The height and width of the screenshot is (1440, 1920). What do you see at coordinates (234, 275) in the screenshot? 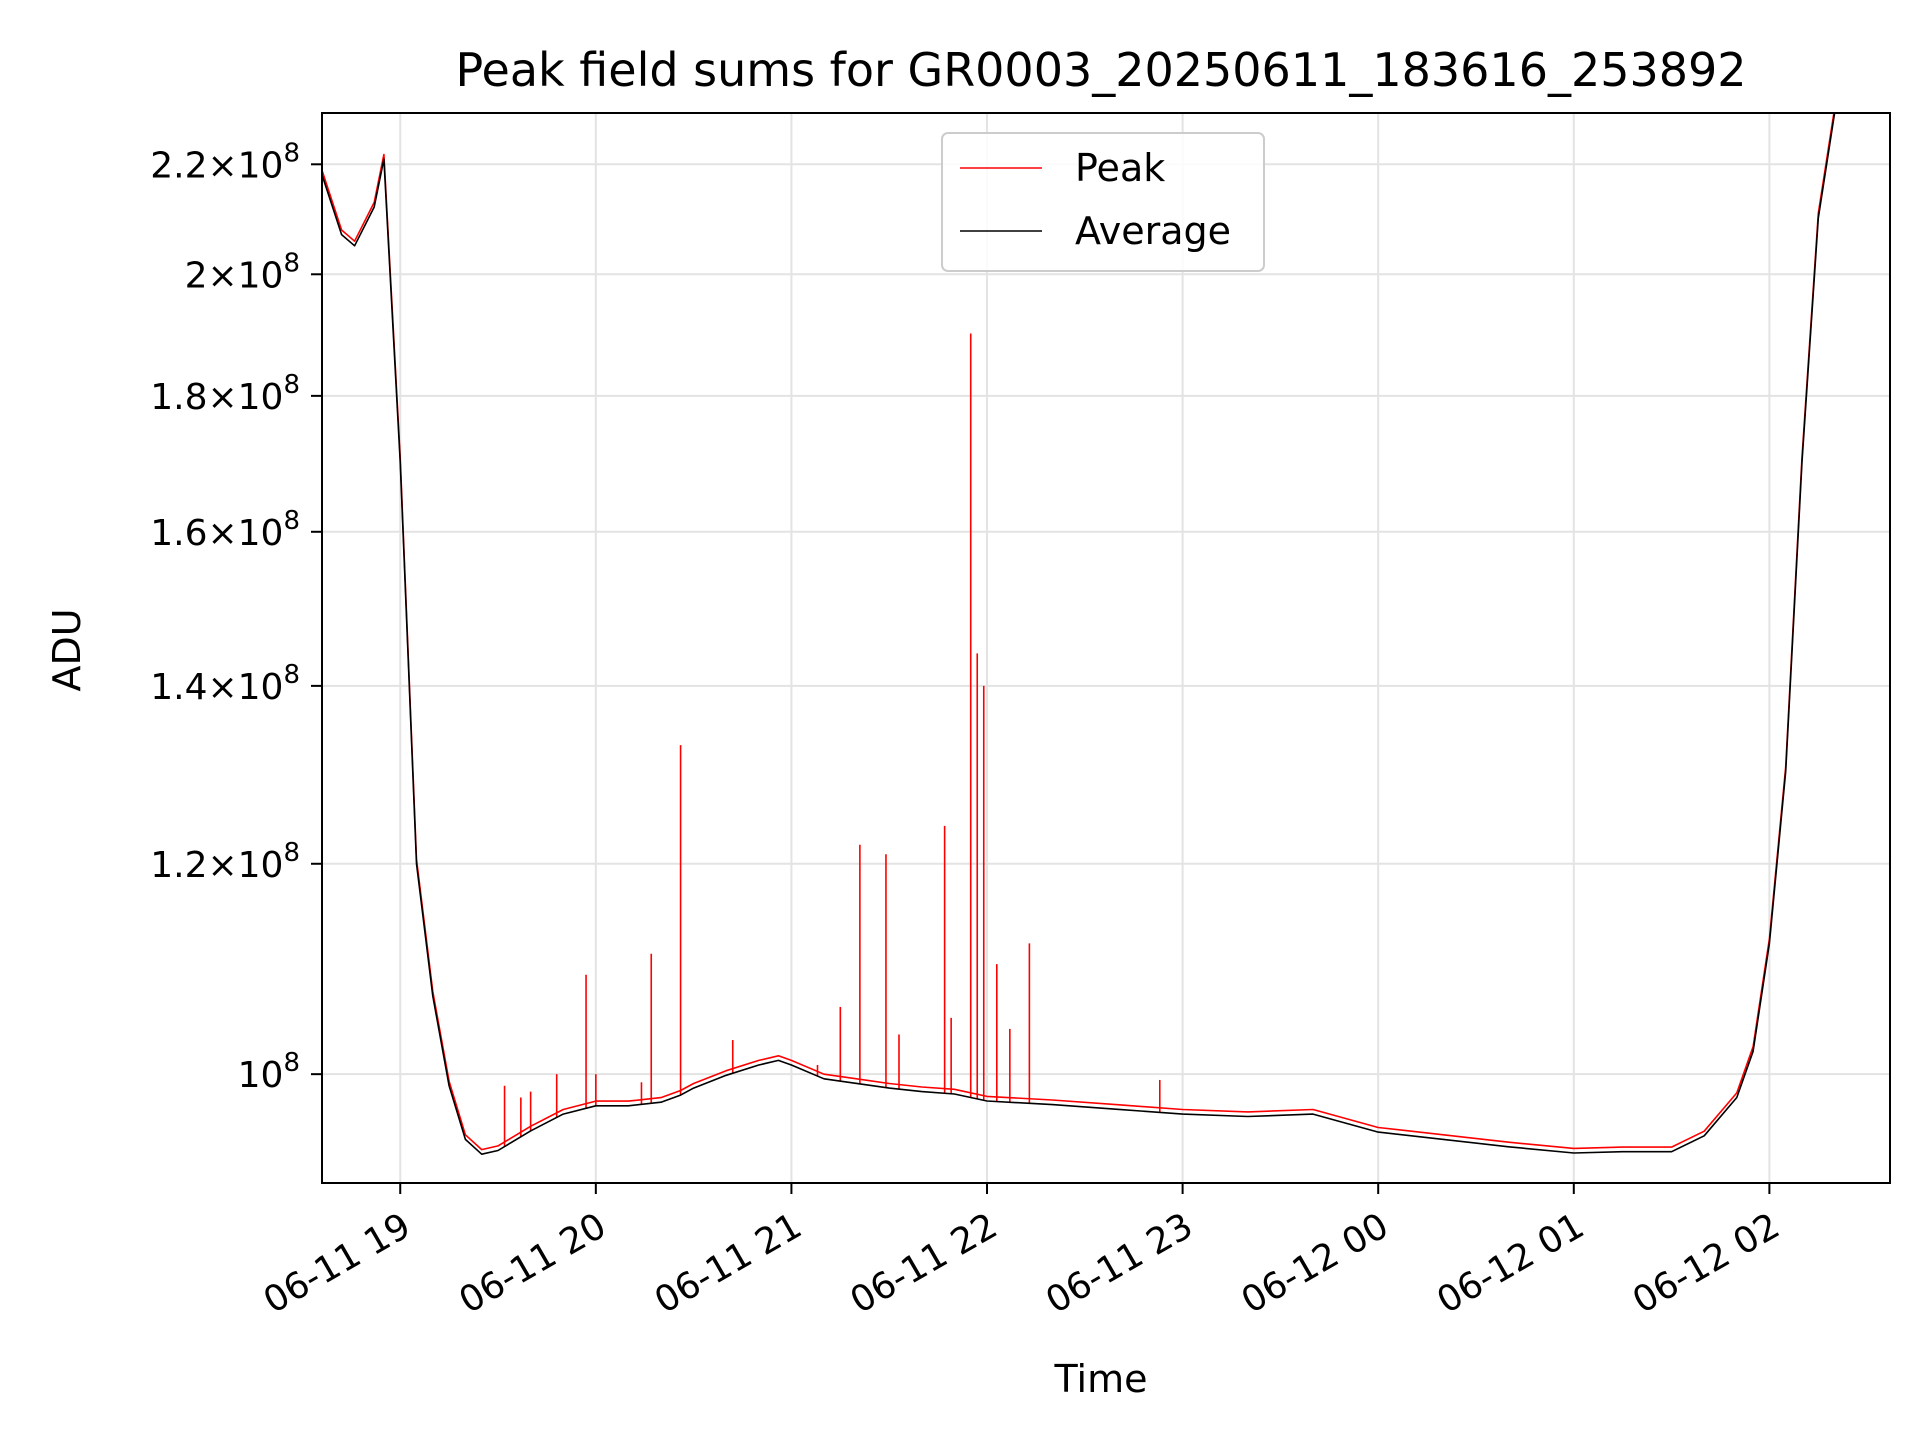
I see `y-tick-base: 2×10` at bounding box center [234, 275].